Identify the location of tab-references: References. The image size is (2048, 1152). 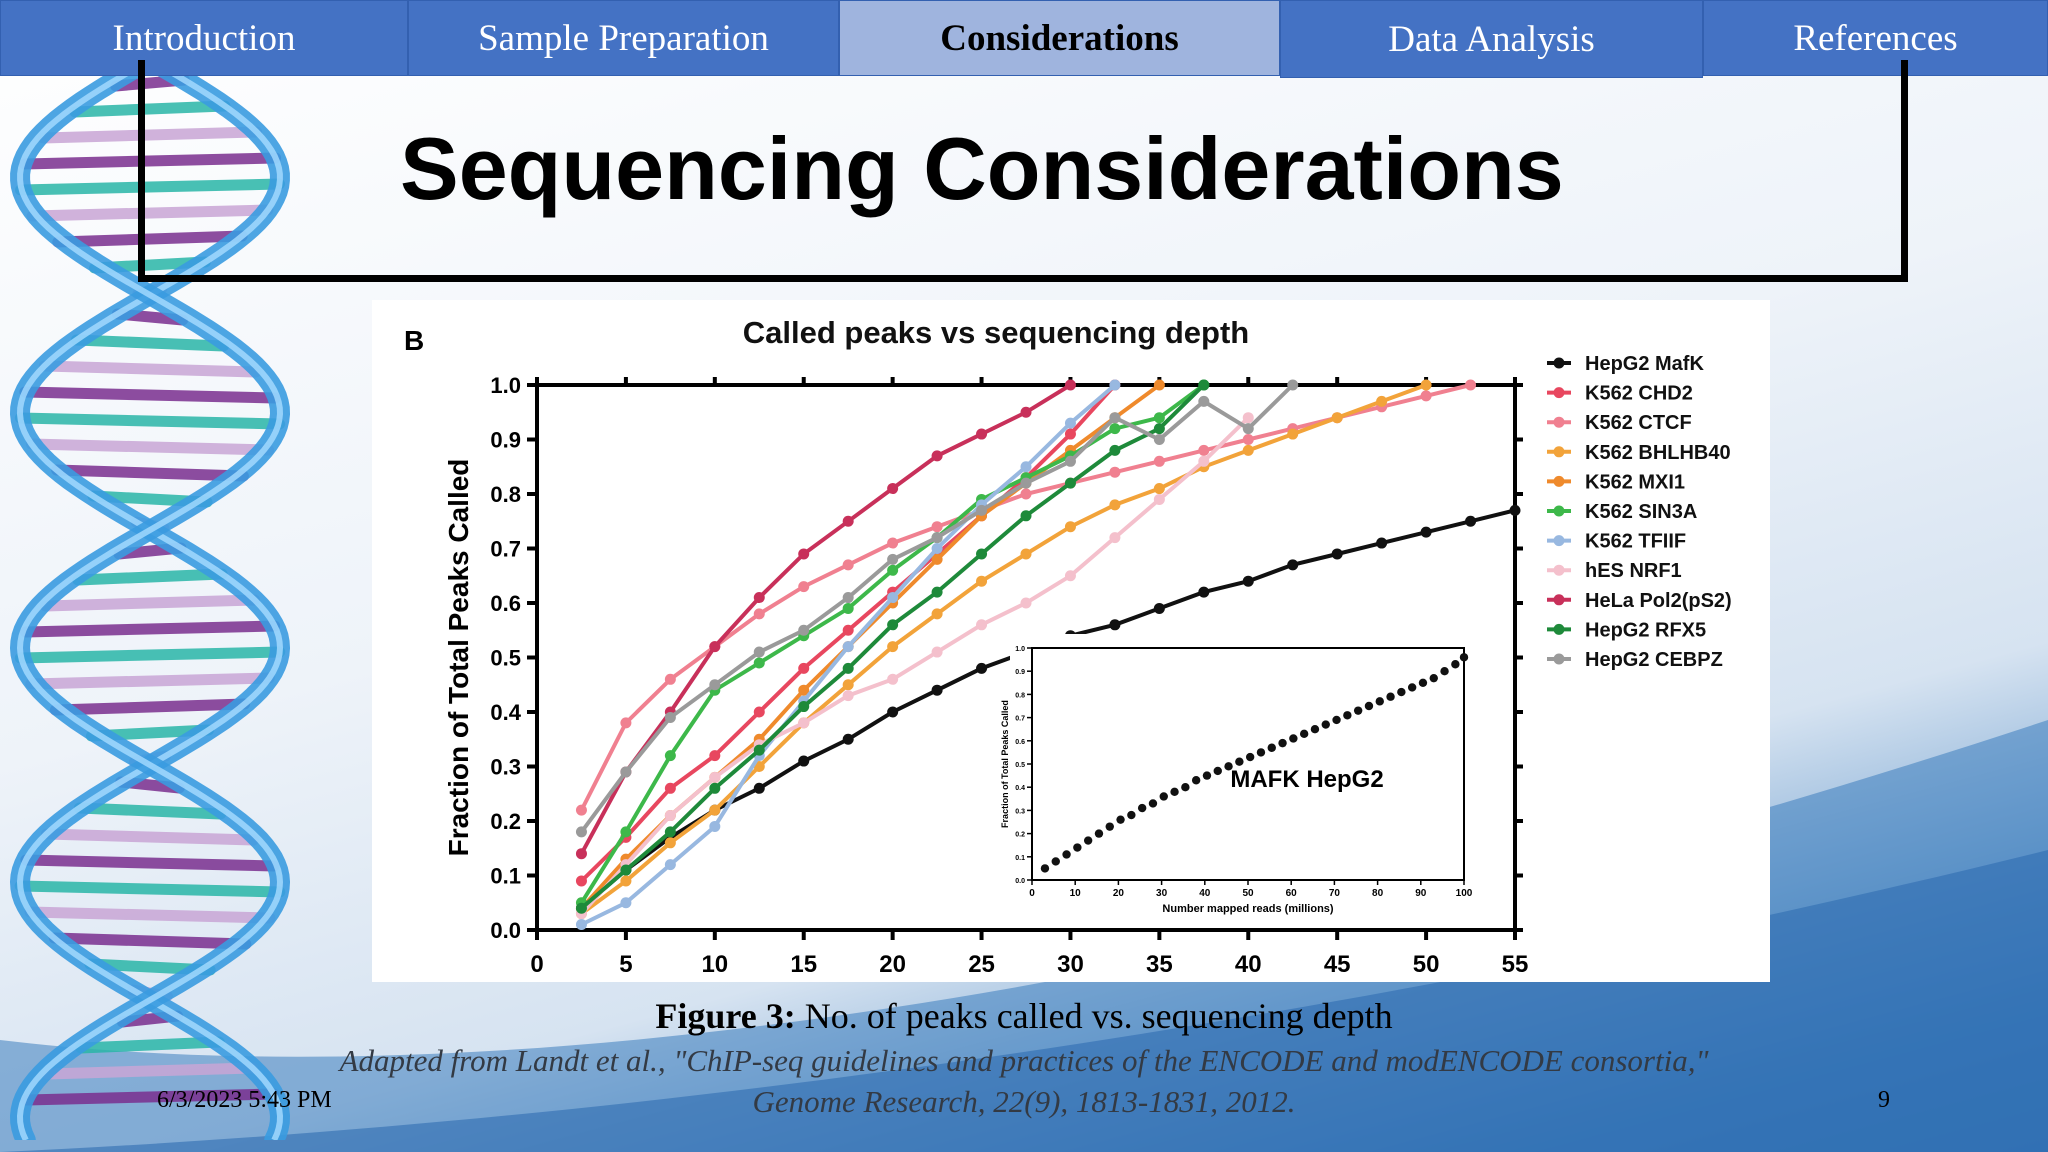
(1875, 38).